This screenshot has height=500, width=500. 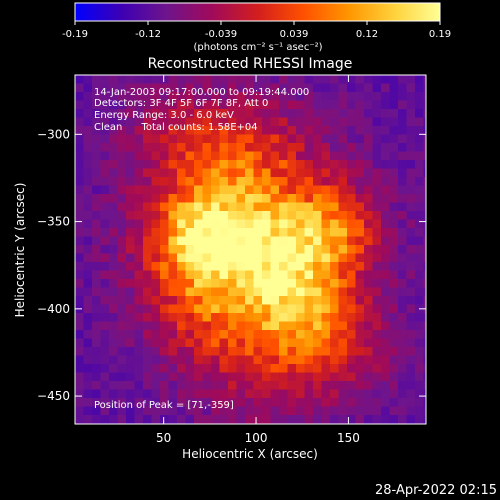 I want to click on footer-timestamp: 28-Apr-2022 02:15, so click(x=436, y=490).